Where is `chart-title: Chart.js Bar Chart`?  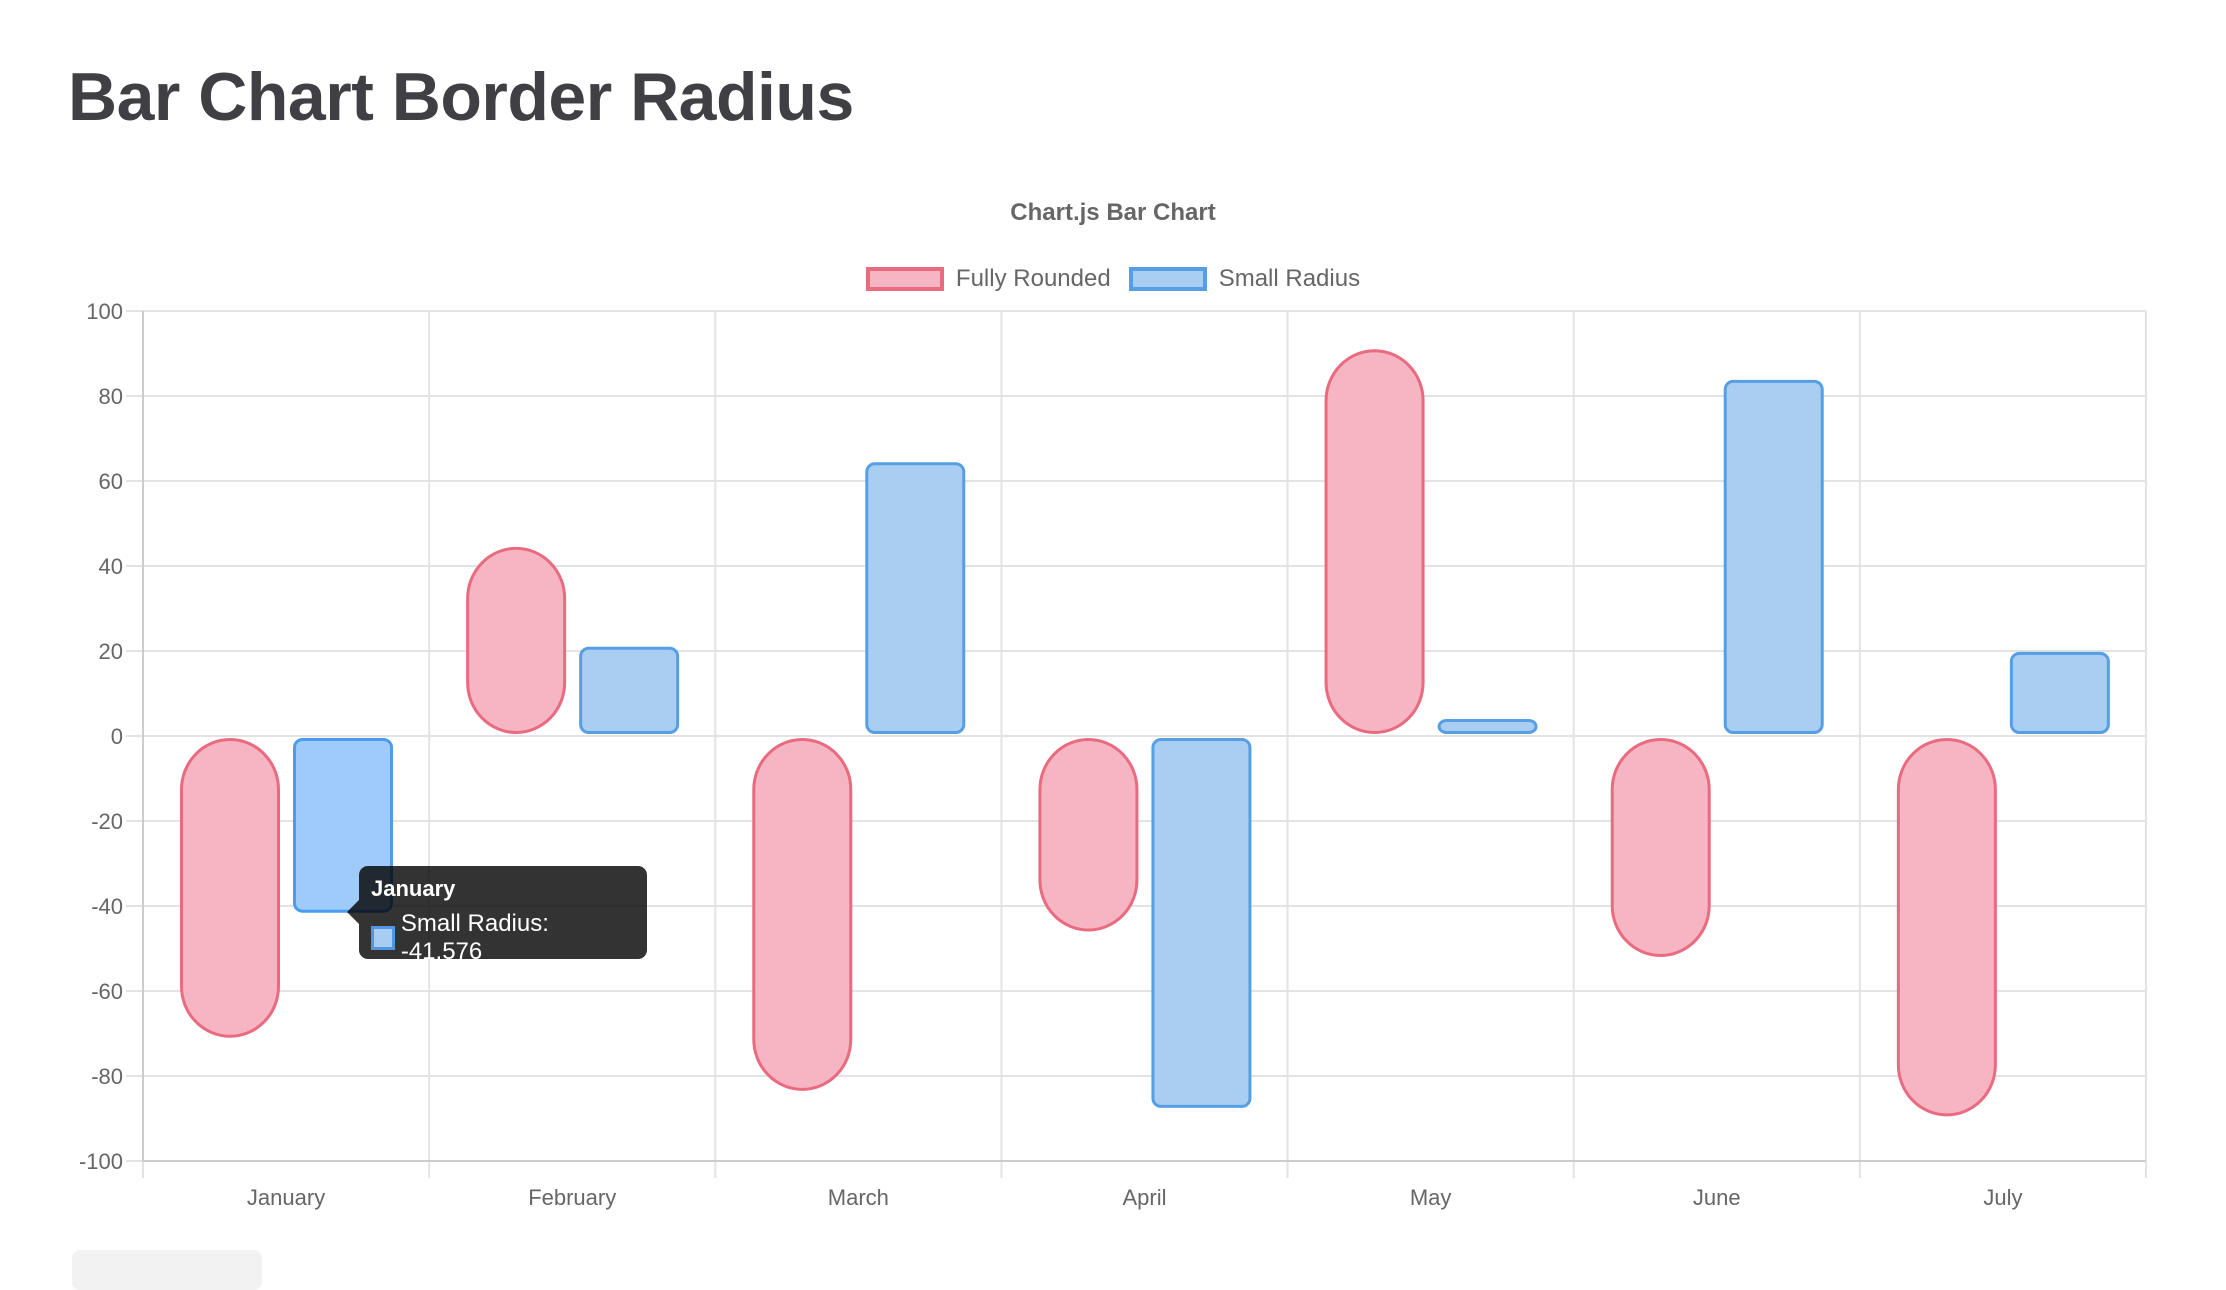
chart-title: Chart.js Bar Chart is located at coordinates (1113, 212).